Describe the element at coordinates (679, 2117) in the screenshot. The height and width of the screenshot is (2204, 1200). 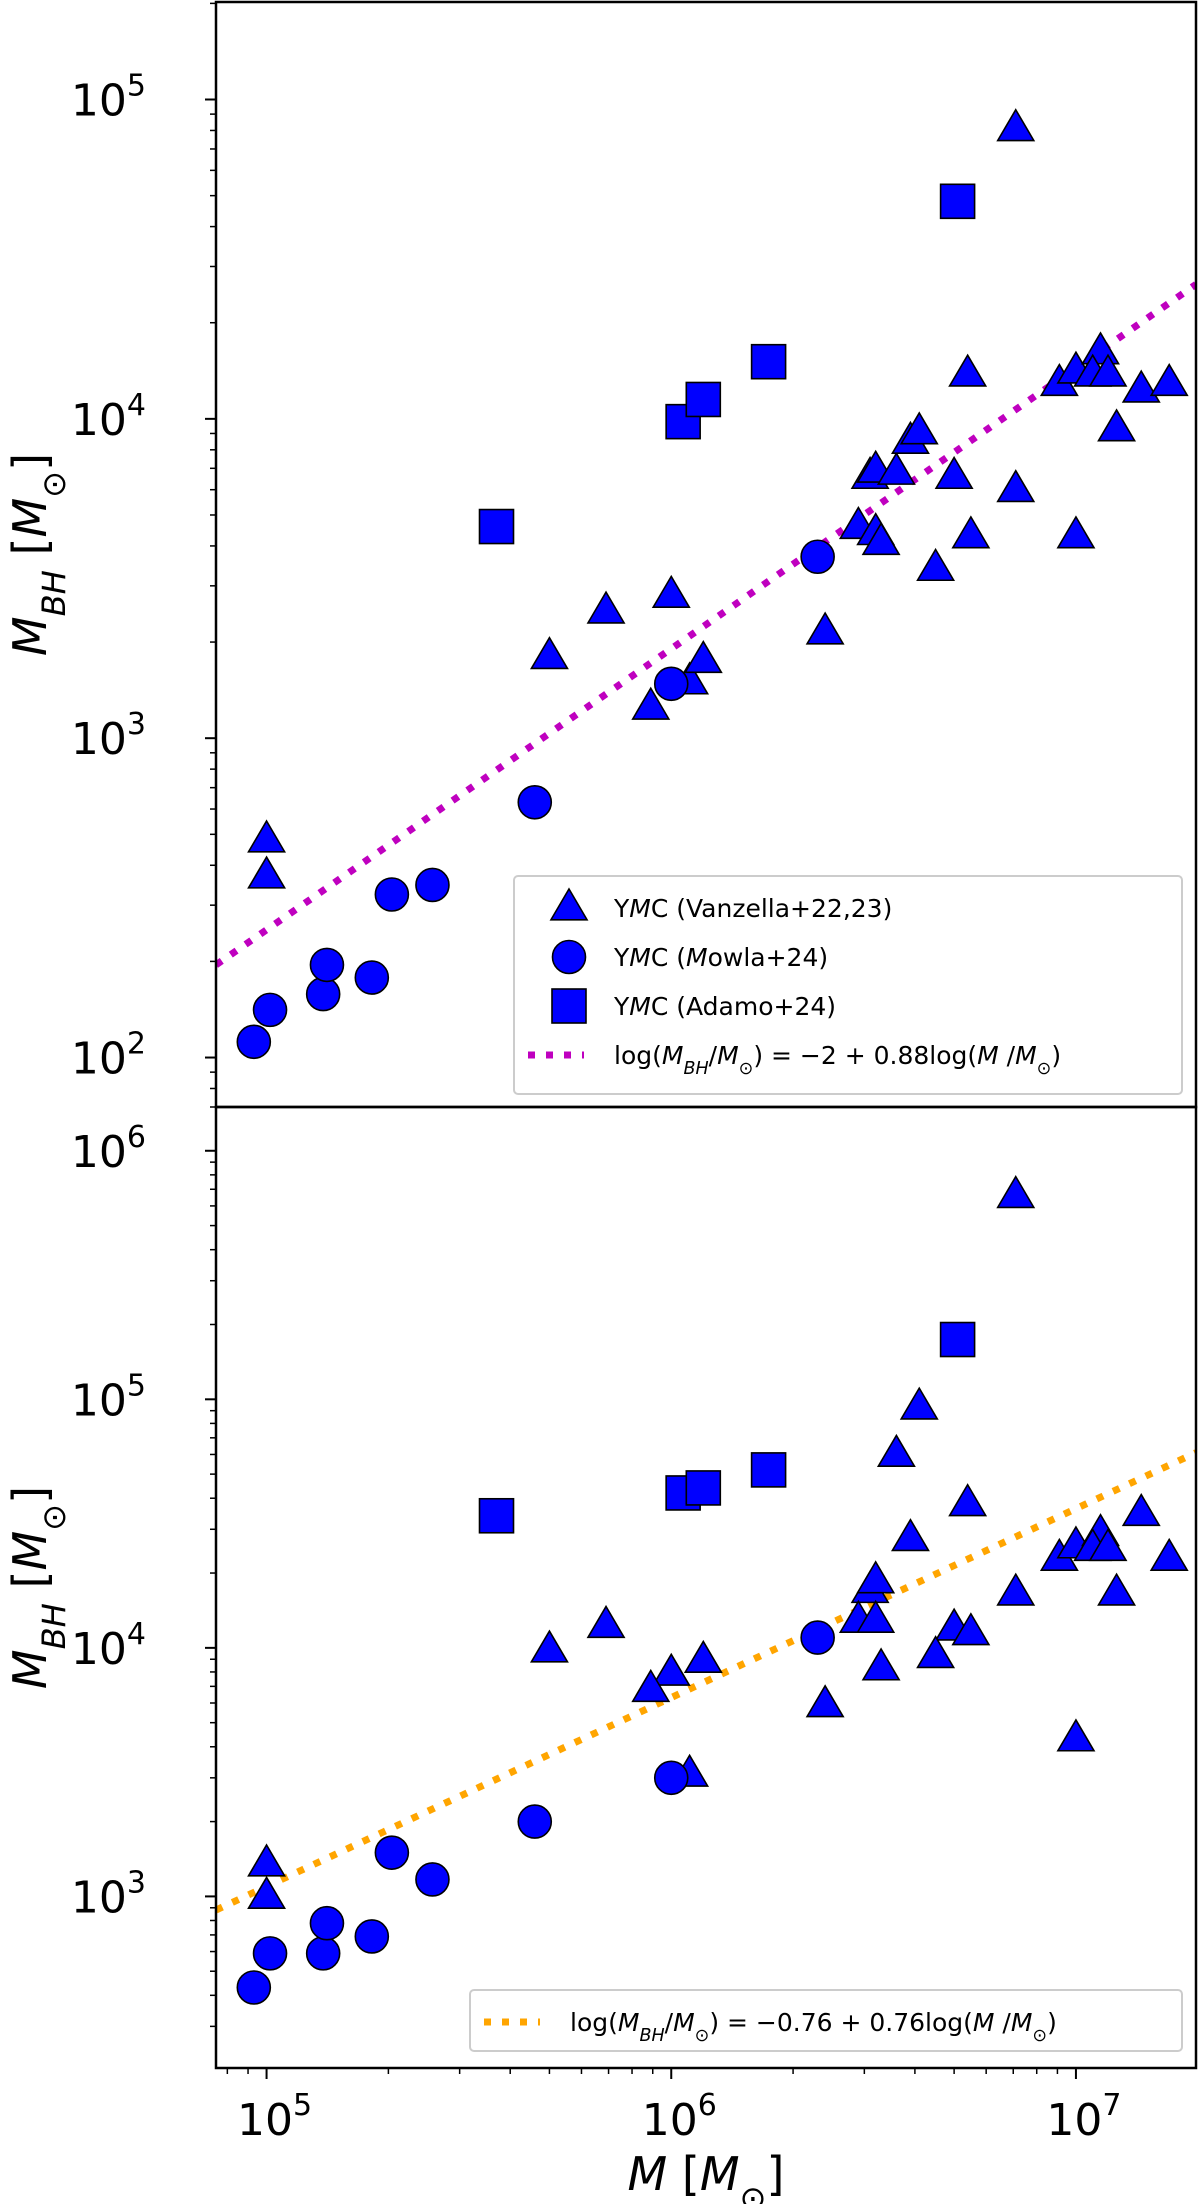
I see `x-tick-label: 10⁶` at that location.